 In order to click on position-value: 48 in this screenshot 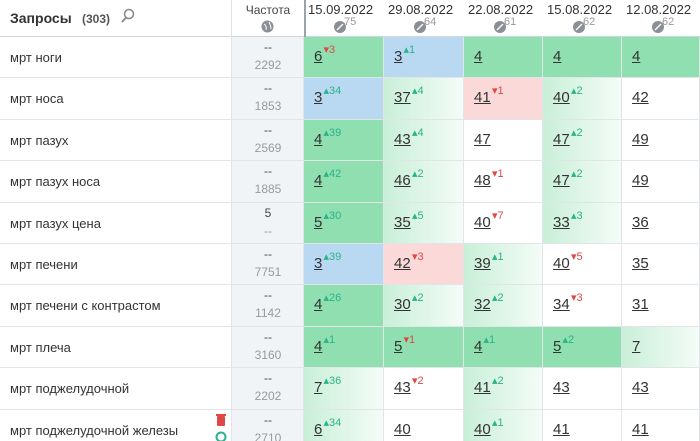, I will do `click(482, 181)`.